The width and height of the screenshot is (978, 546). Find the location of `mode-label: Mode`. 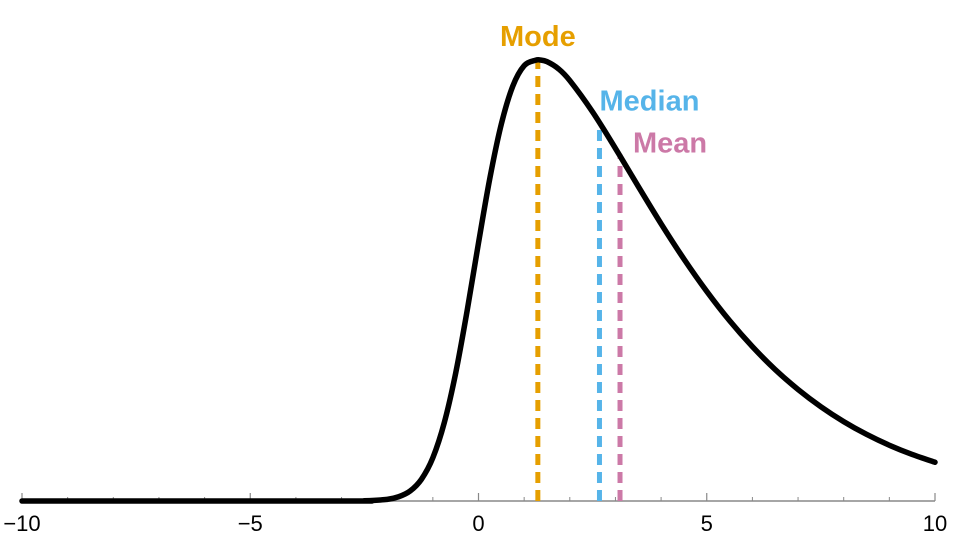

mode-label: Mode is located at coordinates (538, 37).